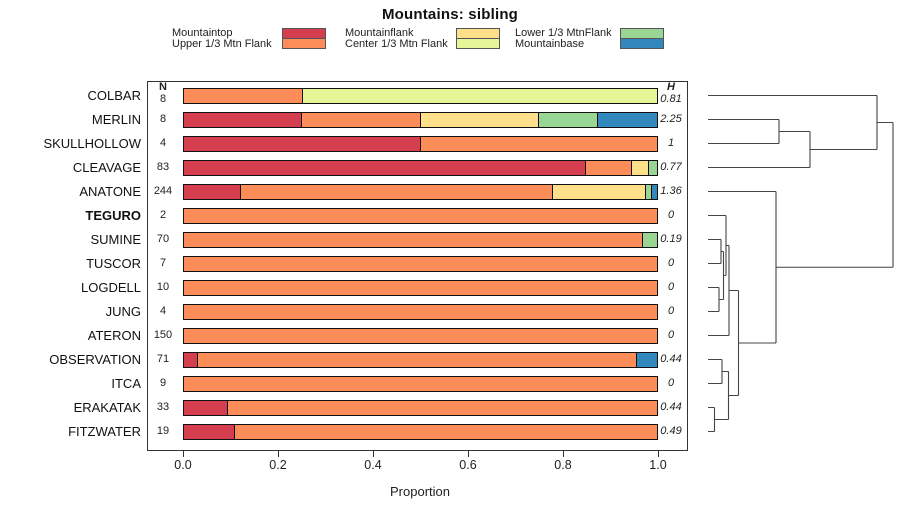  Describe the element at coordinates (163, 263) in the screenshot. I see `n-value: 7` at that location.